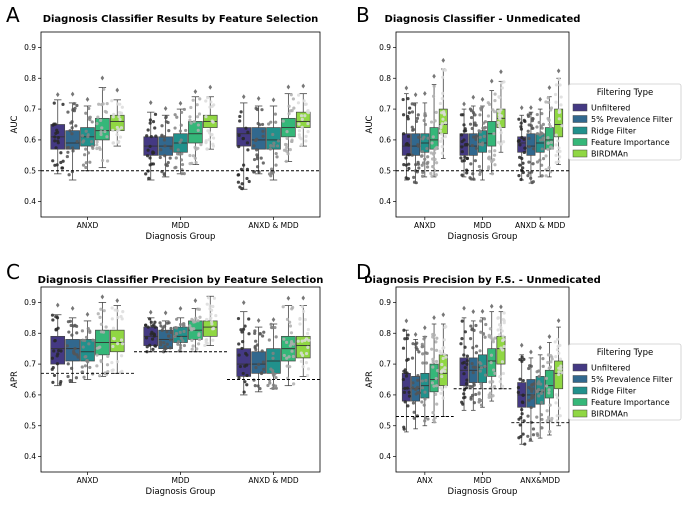  I want to click on box-iqr, so click(501, 350).